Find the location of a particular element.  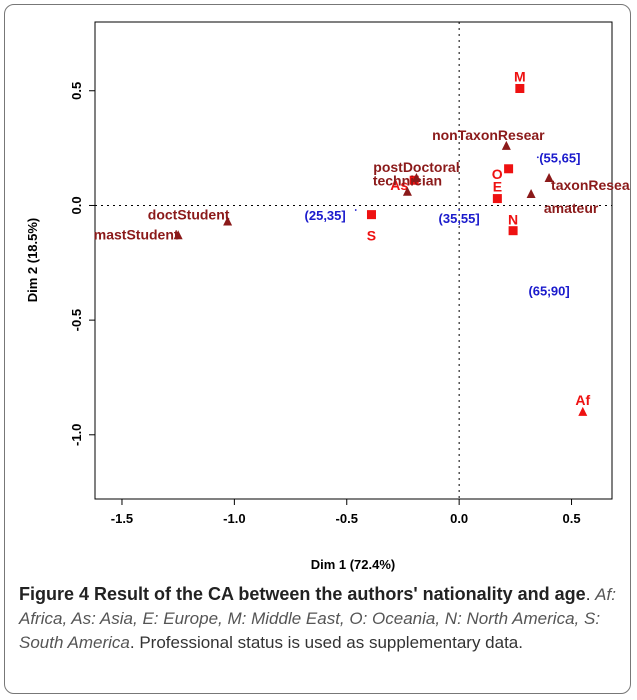

x-tick-label: -0.5 is located at coordinates (347, 518).